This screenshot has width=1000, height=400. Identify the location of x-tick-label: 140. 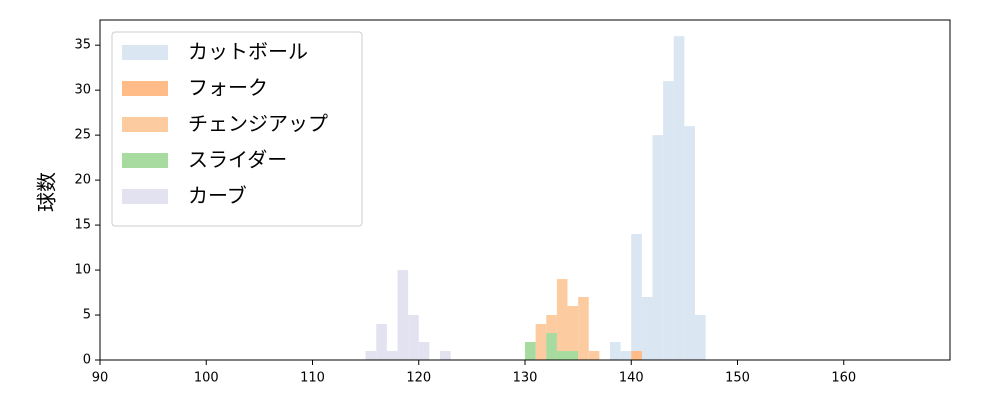
(631, 378).